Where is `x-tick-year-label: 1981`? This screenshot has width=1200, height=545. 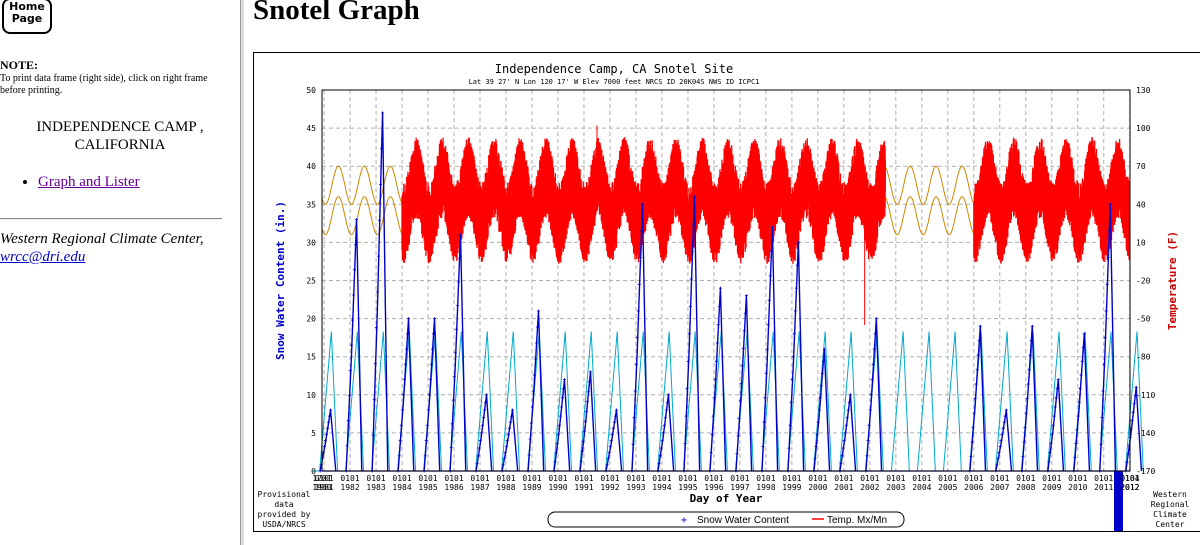 x-tick-year-label: 1981 is located at coordinates (323, 487).